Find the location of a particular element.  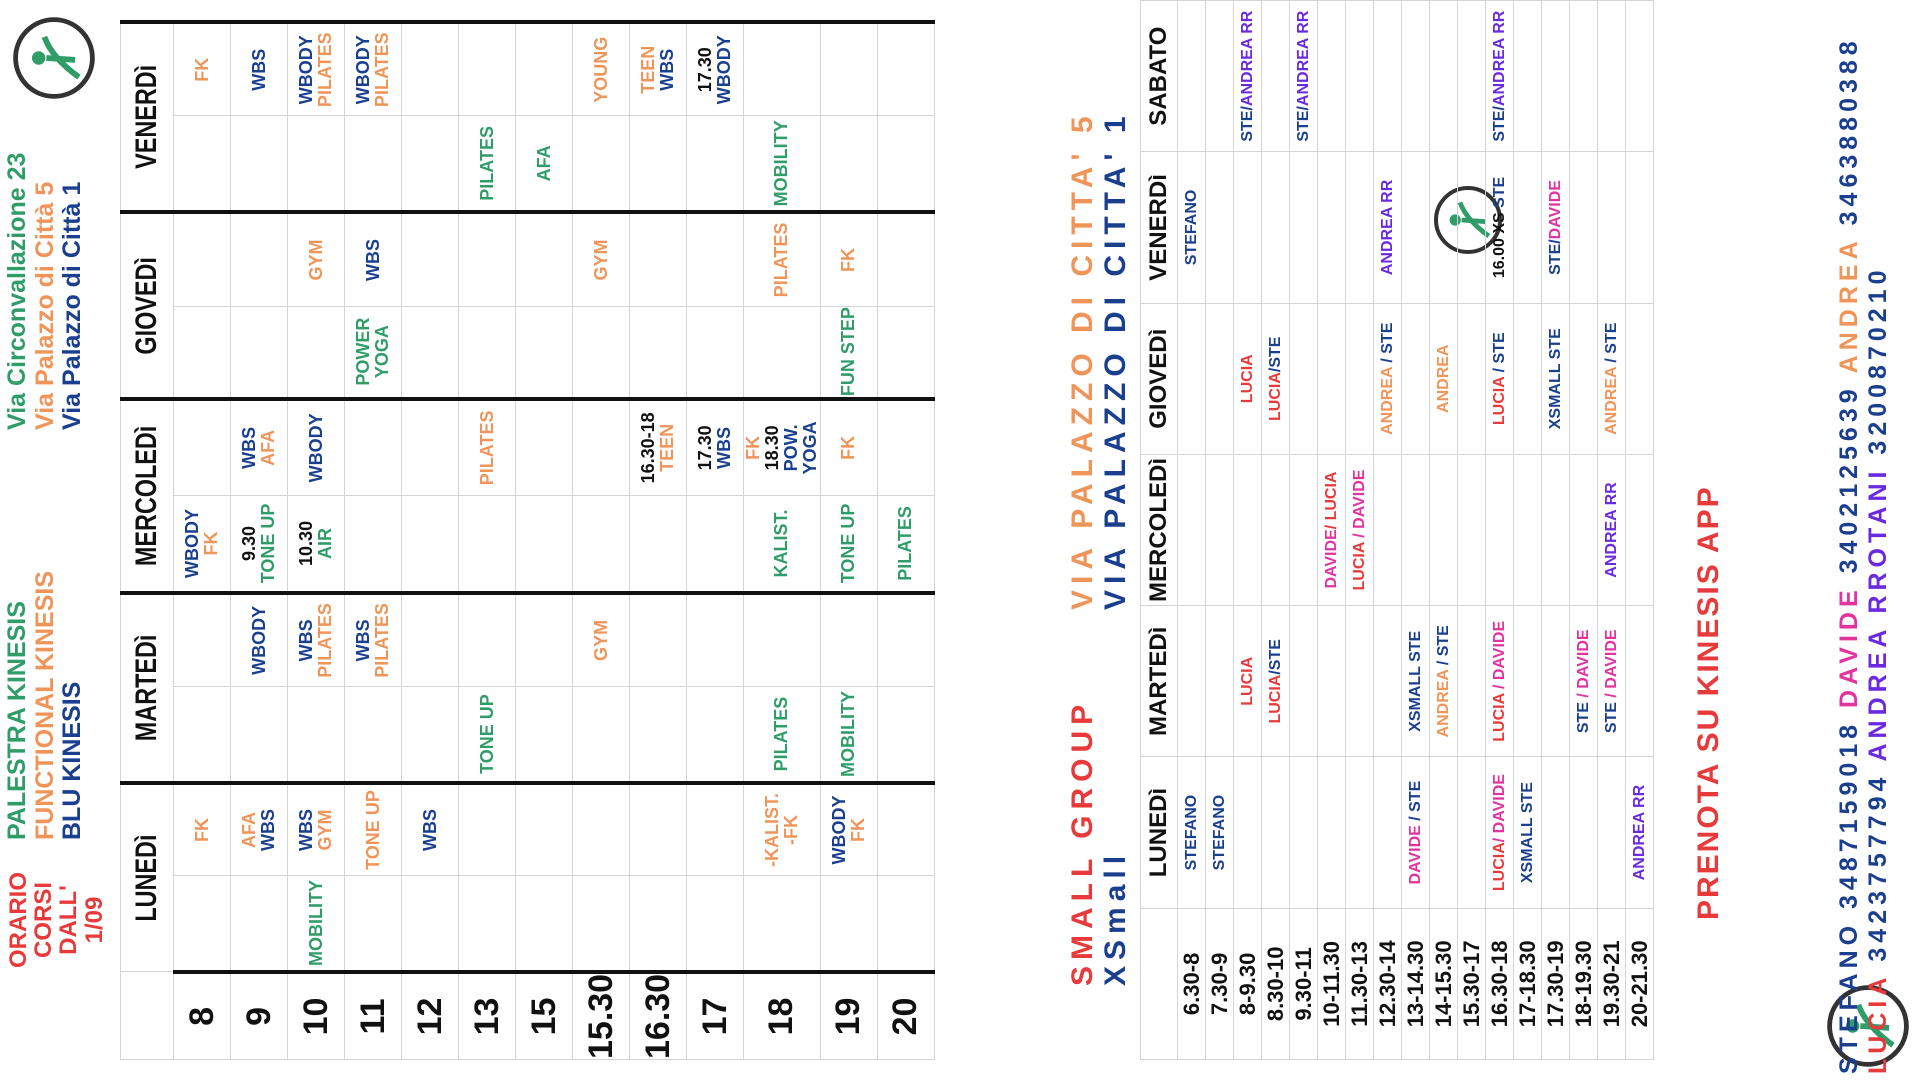

course-label: PILATES is located at coordinates (486, 163).